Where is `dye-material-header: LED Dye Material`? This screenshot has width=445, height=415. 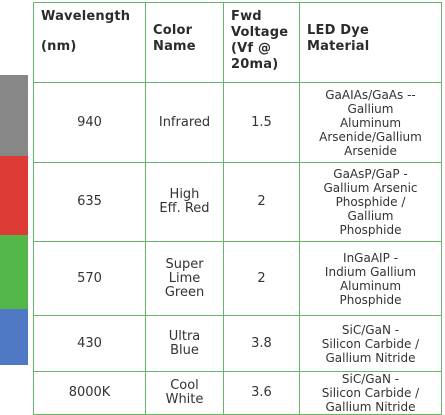 dye-material-header: LED Dye Material is located at coordinates (370, 42).